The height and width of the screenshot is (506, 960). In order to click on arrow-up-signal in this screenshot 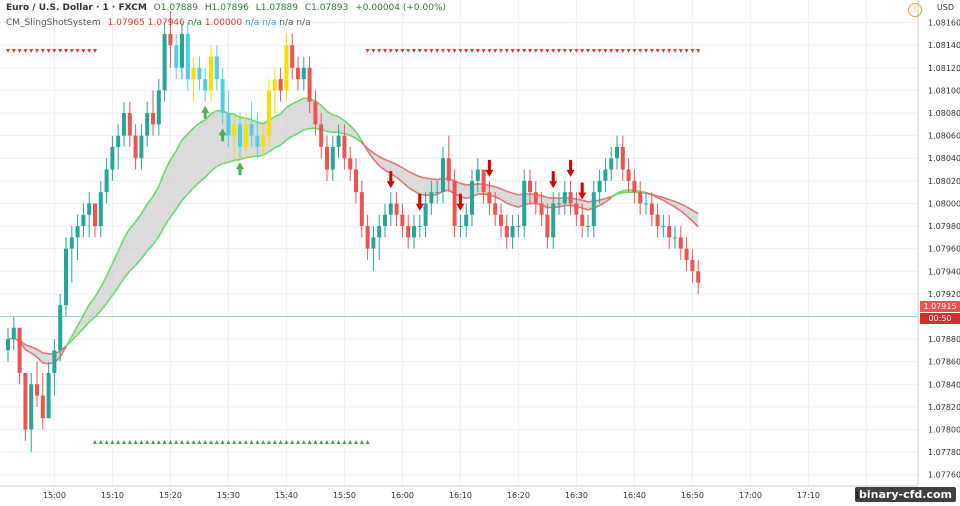, I will do `click(205, 112)`.